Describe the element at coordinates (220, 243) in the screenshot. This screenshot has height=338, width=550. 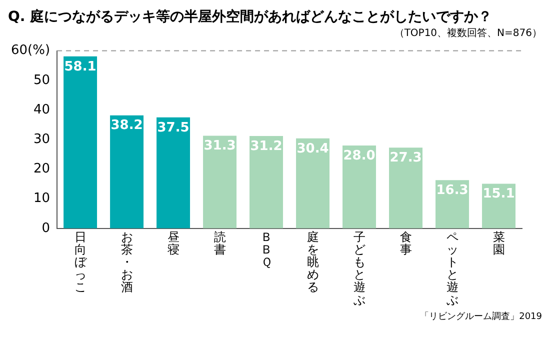
I see `x-tick-label: 読書` at that location.